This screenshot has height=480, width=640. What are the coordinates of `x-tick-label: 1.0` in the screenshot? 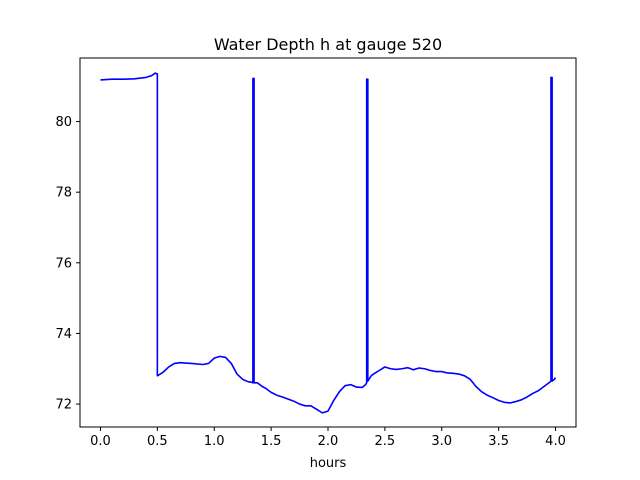 It's located at (214, 441).